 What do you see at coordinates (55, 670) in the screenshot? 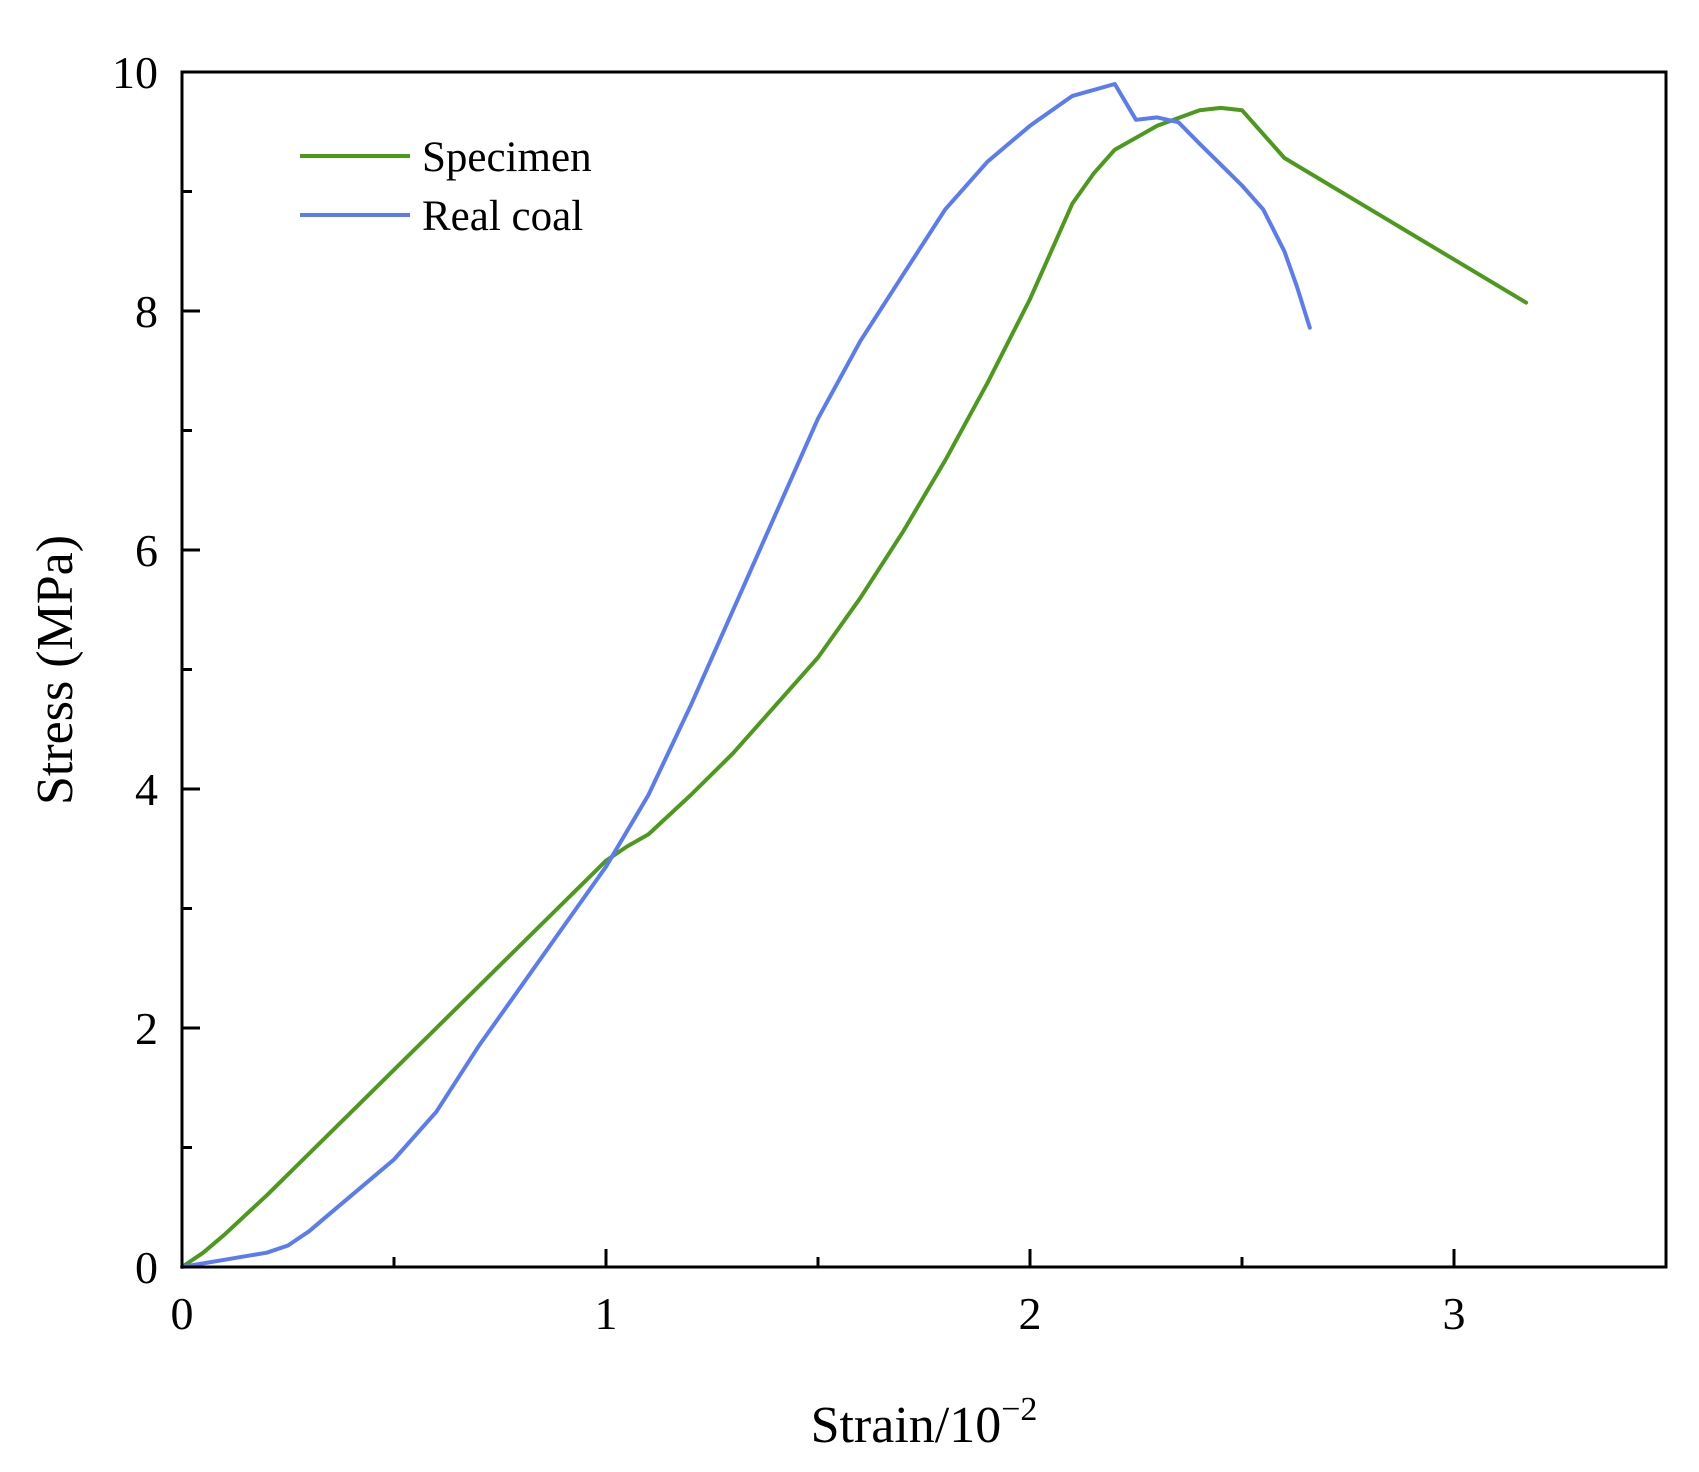
I see `y-axis-title: Stress (MPa)` at bounding box center [55, 670].